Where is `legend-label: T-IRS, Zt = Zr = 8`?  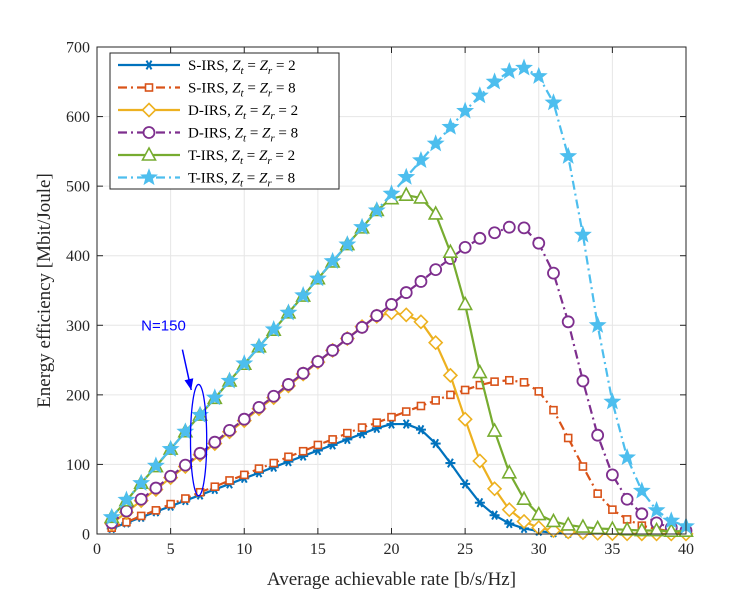
legend-label: T-IRS, Zt = Zr = 8 is located at coordinates (241, 180).